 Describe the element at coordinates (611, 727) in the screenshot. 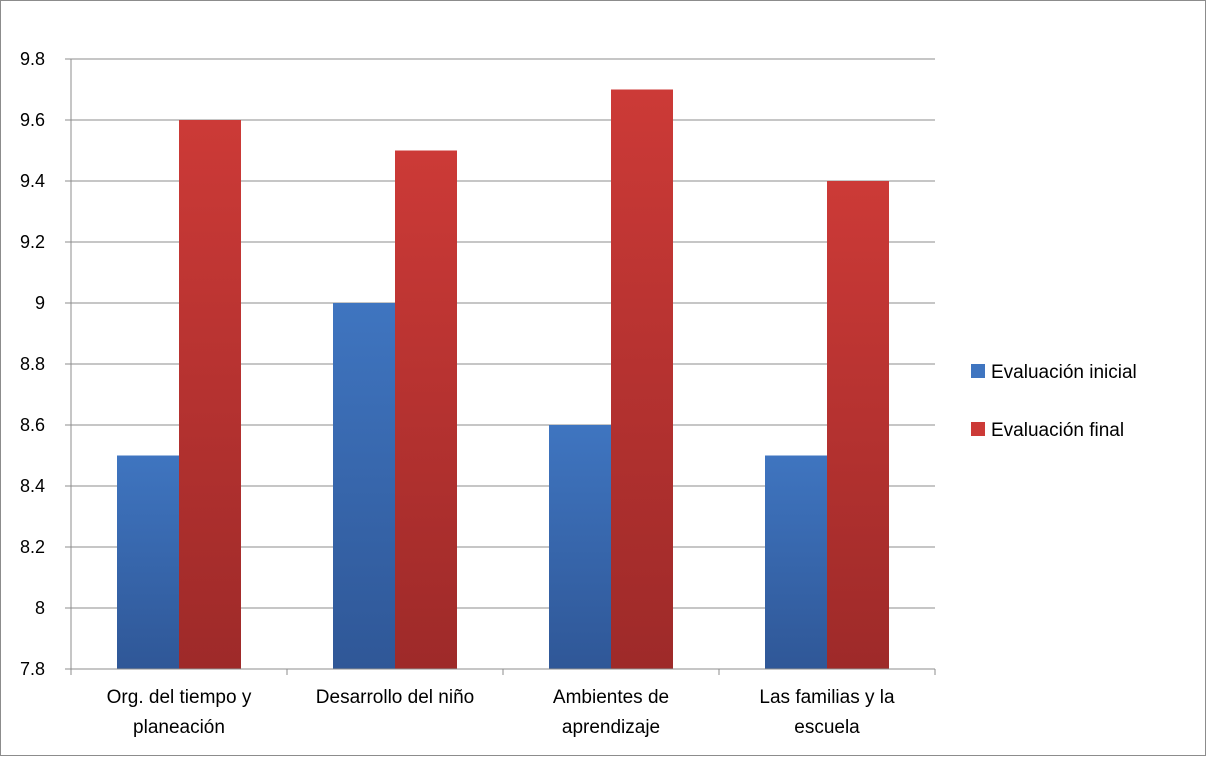

I see `x-category-label: aprendizaje` at that location.